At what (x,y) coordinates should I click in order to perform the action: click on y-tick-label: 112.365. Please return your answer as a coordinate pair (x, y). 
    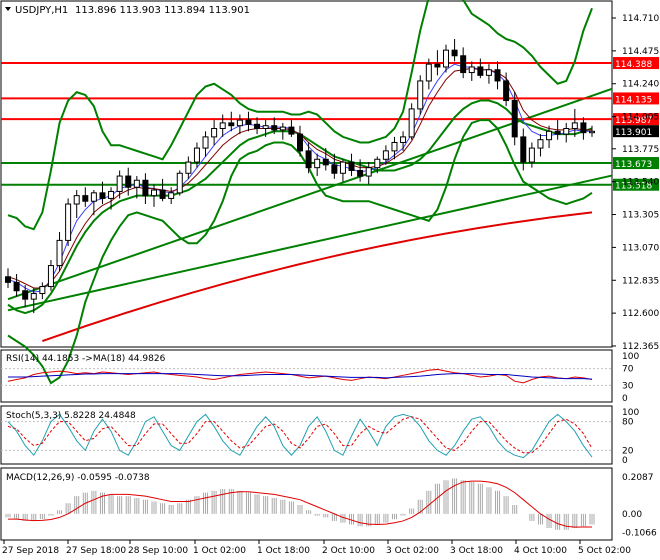
    Looking at the image, I should click on (640, 347).